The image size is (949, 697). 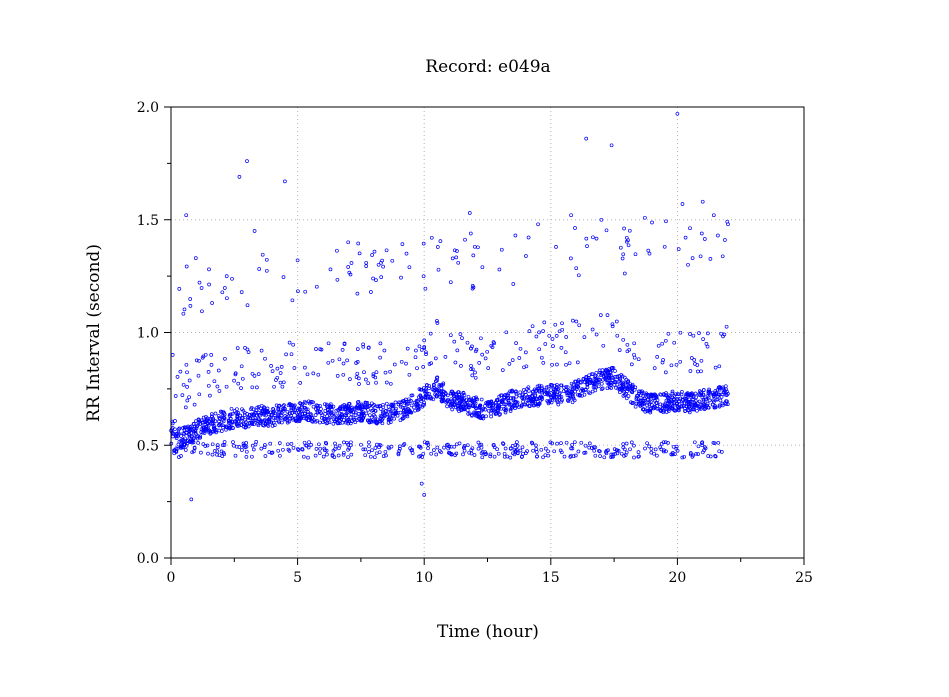 What do you see at coordinates (171, 578) in the screenshot?
I see `x-tick-label: 0` at bounding box center [171, 578].